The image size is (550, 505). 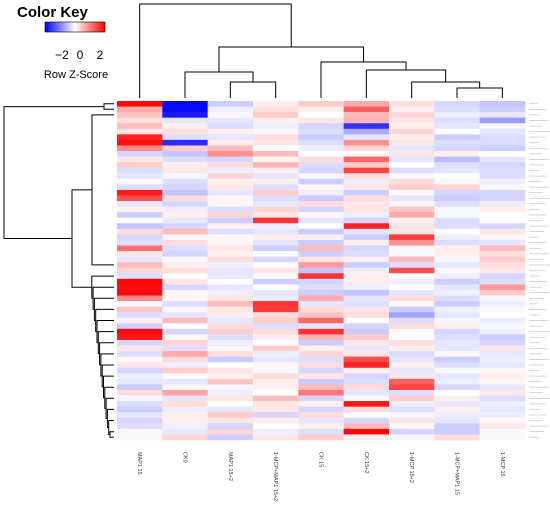 What do you see at coordinates (139, 463) in the screenshot?
I see `column-label: MAP1 15` at bounding box center [139, 463].